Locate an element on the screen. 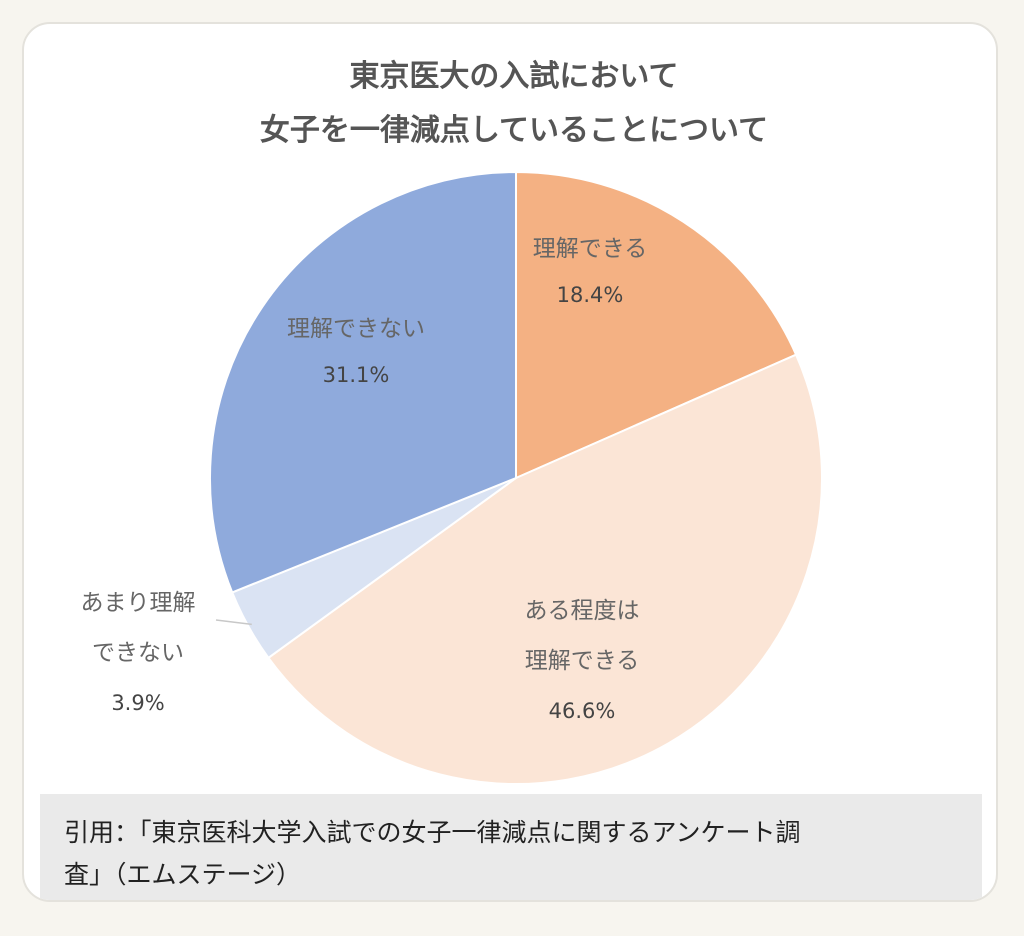 Image resolution: width=1024 pixels, height=936 pixels. slice-label-2-line-1: ある程度は is located at coordinates (582, 611).